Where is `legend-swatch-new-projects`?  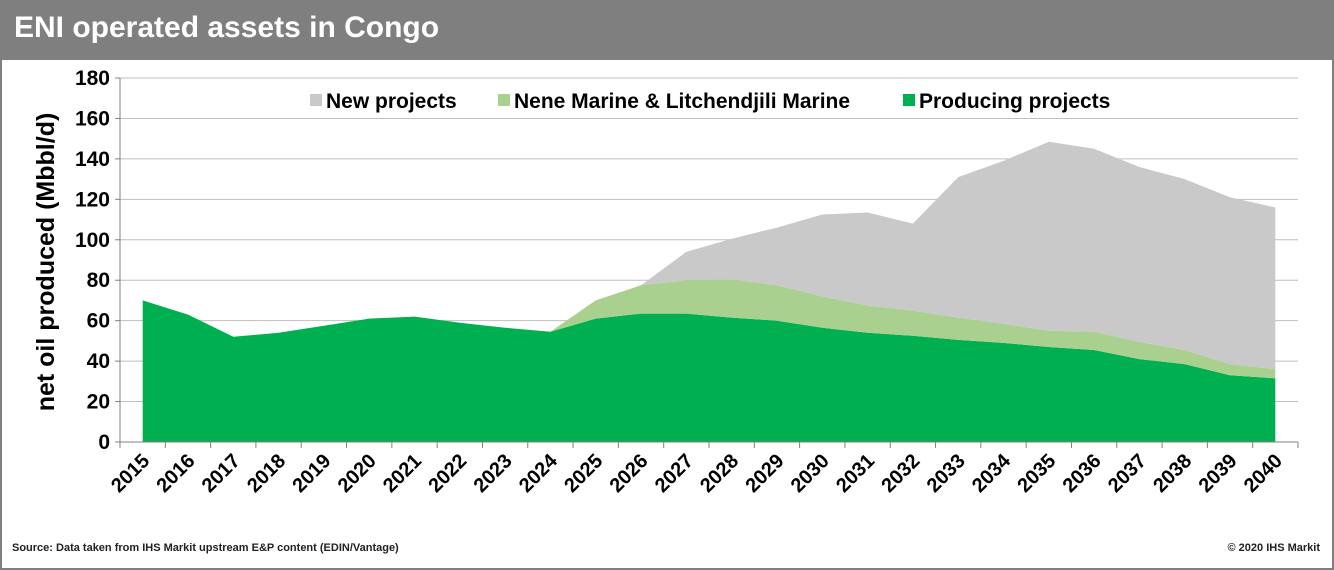
legend-swatch-new-projects is located at coordinates (316, 100).